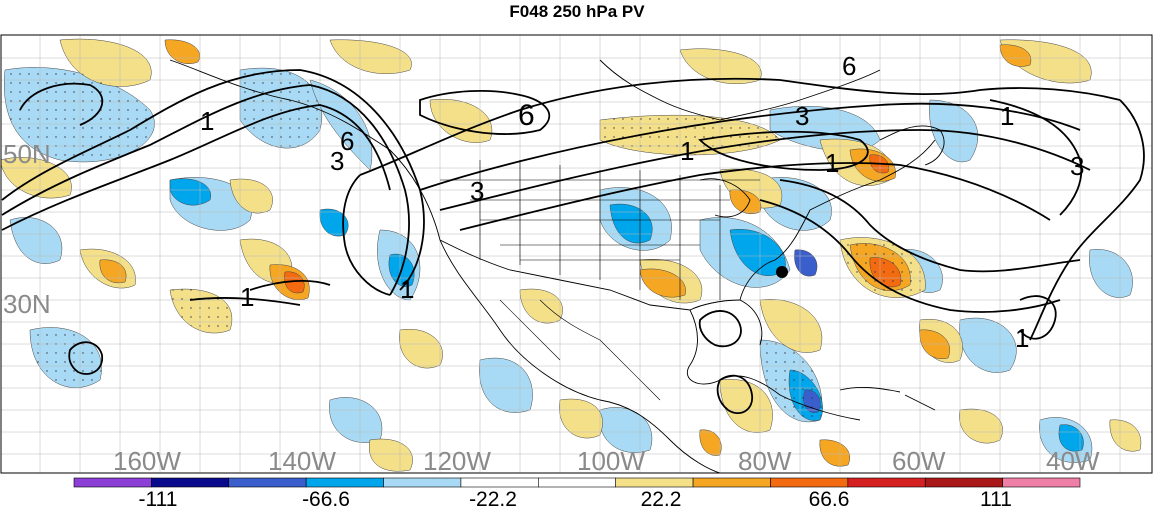 Image resolution: width=1154 pixels, height=509 pixels. I want to click on colorbar-tick: 111, so click(996, 498).